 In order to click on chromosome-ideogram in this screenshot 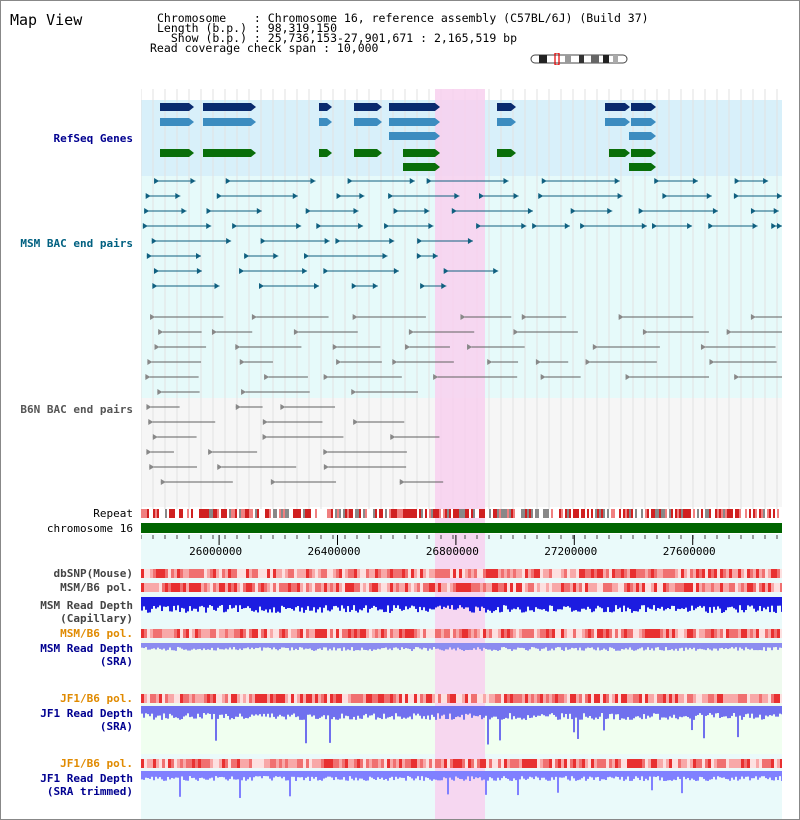, I will do `click(580, 59)`.